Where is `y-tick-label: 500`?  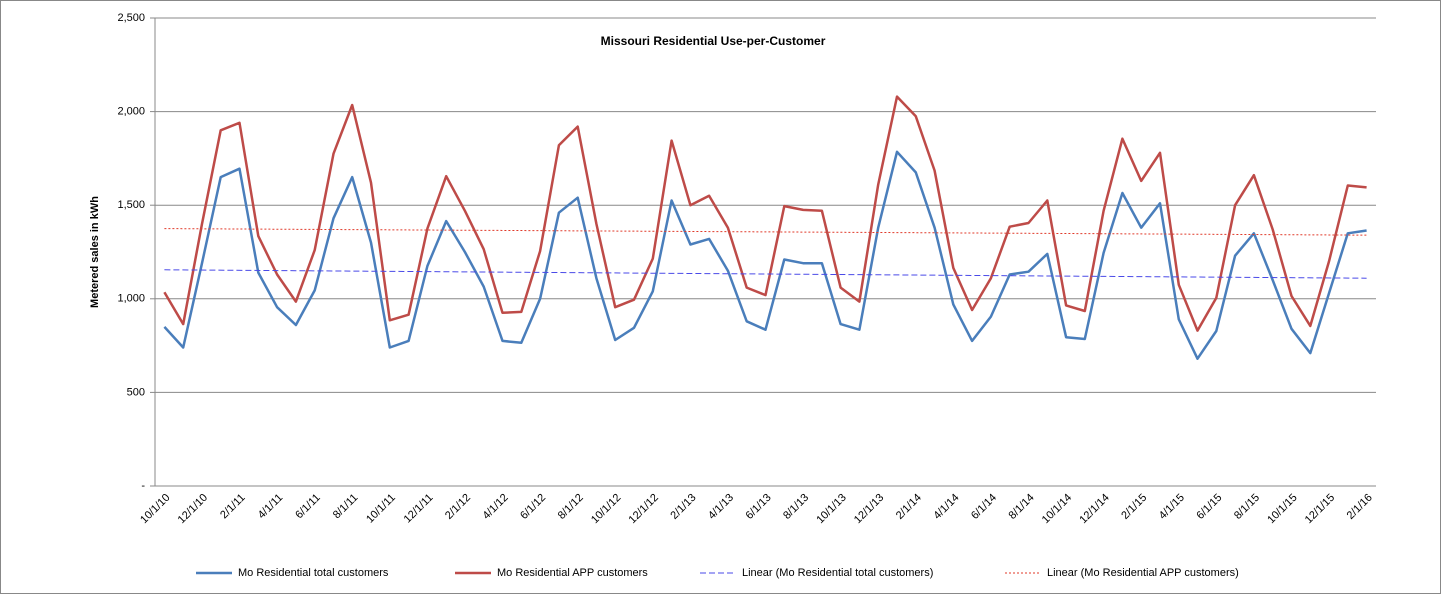 y-tick-label: 500 is located at coordinates (136, 392).